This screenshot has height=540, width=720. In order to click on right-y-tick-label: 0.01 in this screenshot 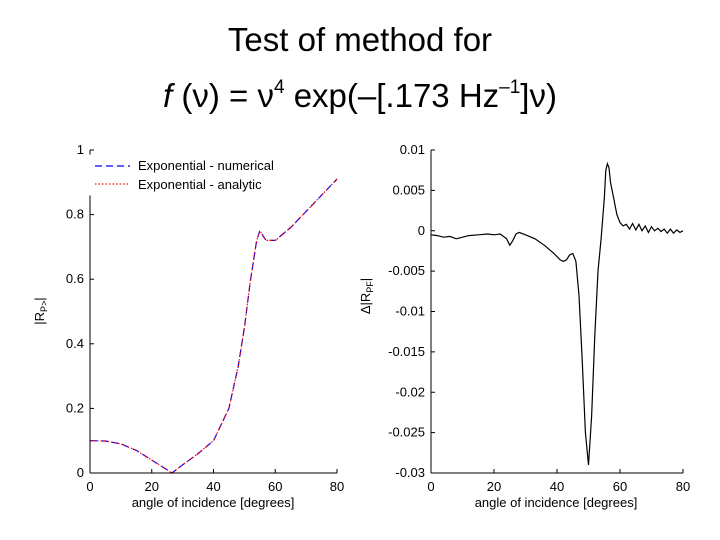, I will do `click(412, 149)`.